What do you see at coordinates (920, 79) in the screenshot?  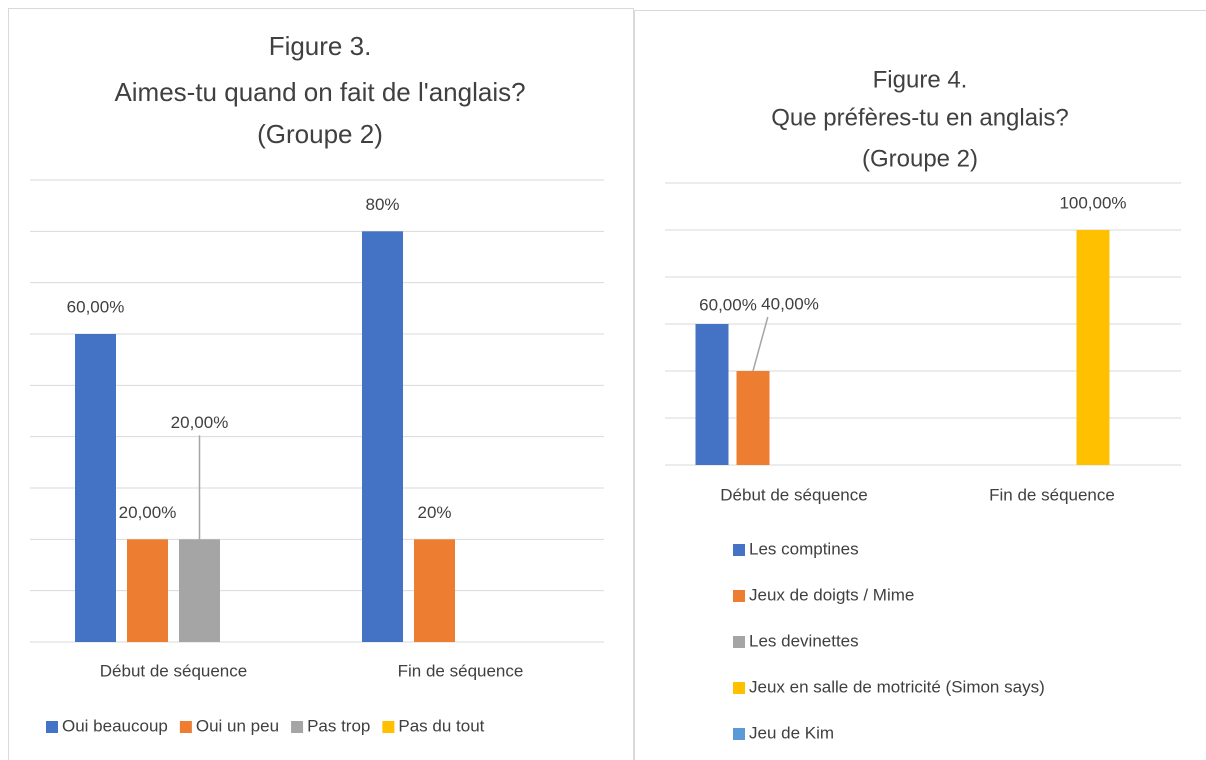 I see `chart-title: Figure 4.` at bounding box center [920, 79].